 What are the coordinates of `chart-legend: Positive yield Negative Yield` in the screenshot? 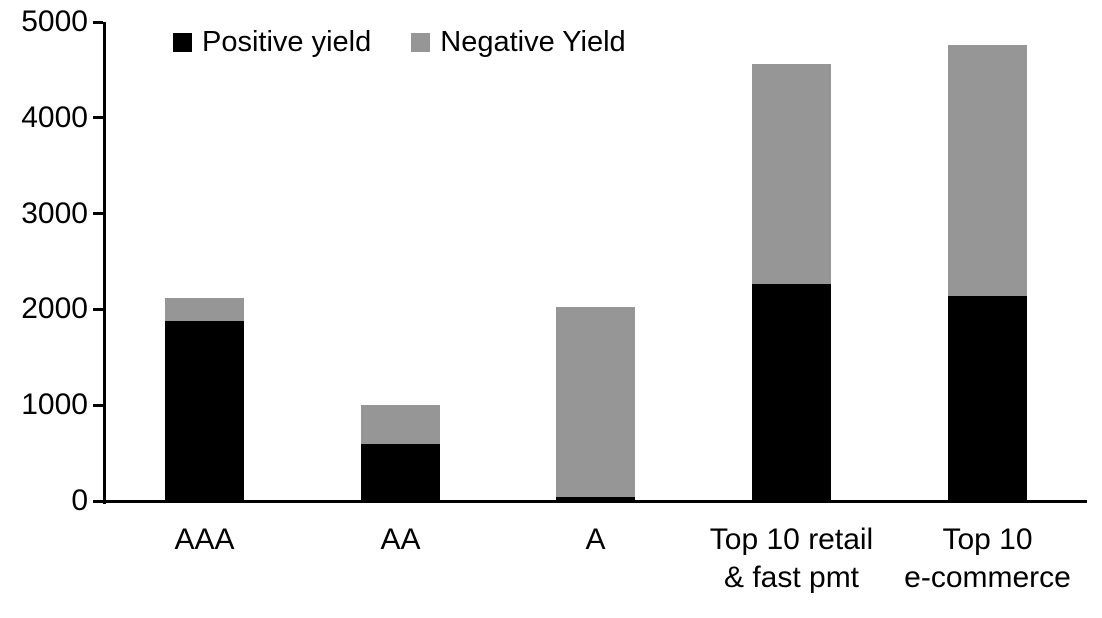 It's located at (399, 42).